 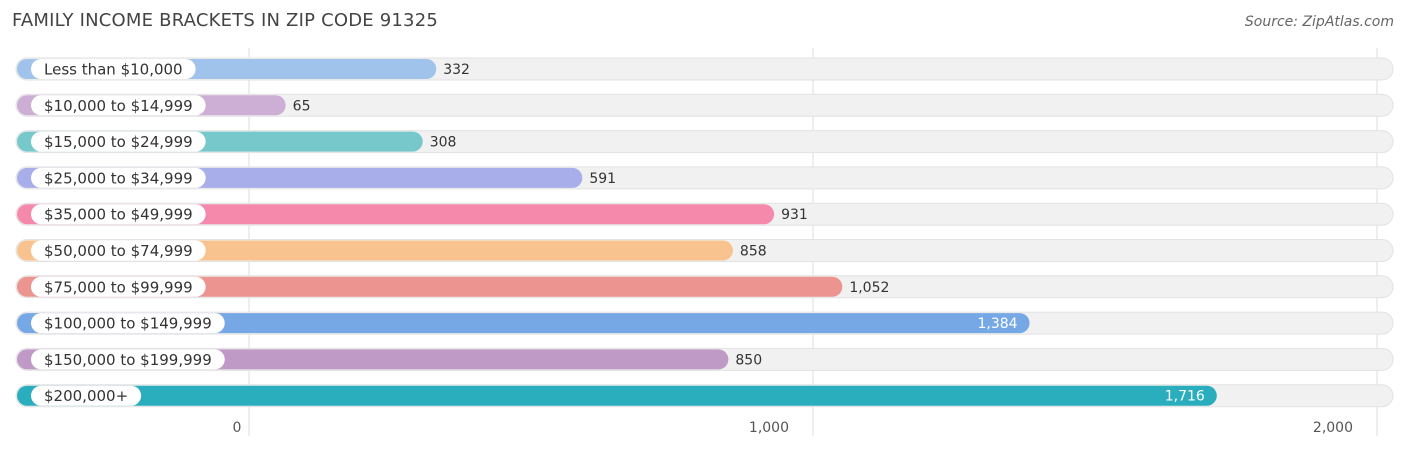 I want to click on value-label: 858, so click(x=753, y=252).